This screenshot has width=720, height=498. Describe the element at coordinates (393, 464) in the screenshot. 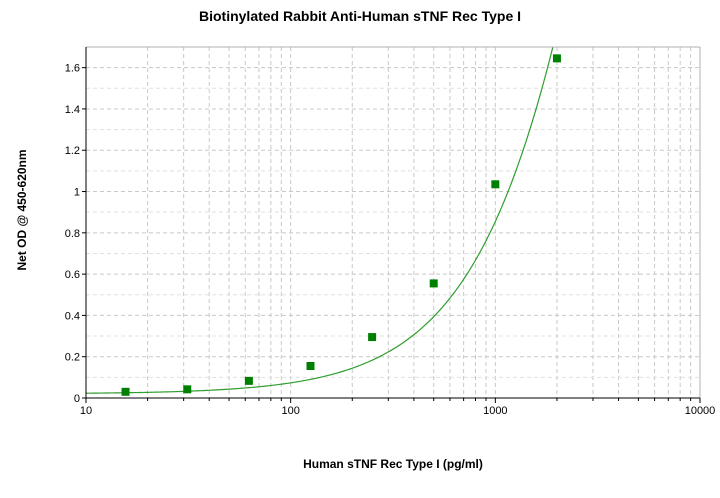

I see `x-axis-title: Human sTNF Rec Type I (pg/ml)` at that location.